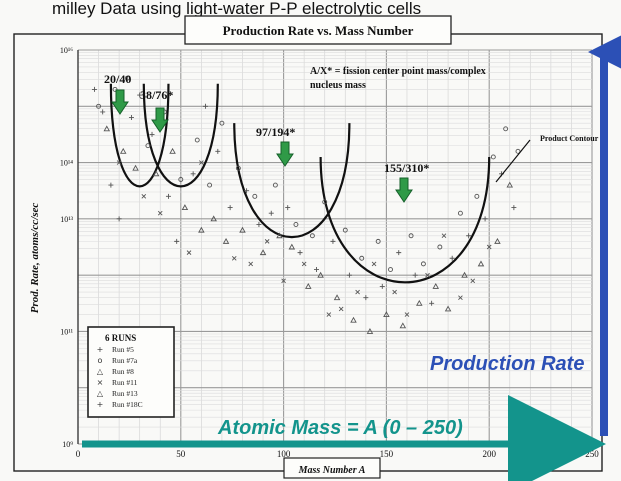 This screenshot has height=481, width=621. Describe the element at coordinates (67, 444) in the screenshot. I see `y-tick-label: 10⁹` at that location.